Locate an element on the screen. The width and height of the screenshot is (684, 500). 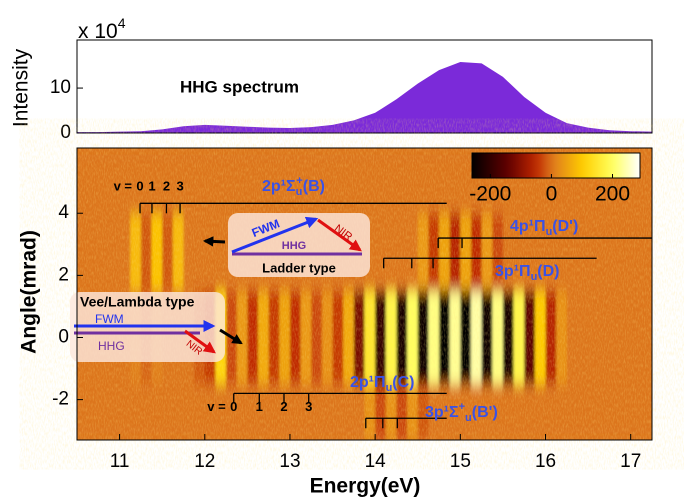
progression-label: 3p¹Πu(D) is located at coordinates (527, 273).